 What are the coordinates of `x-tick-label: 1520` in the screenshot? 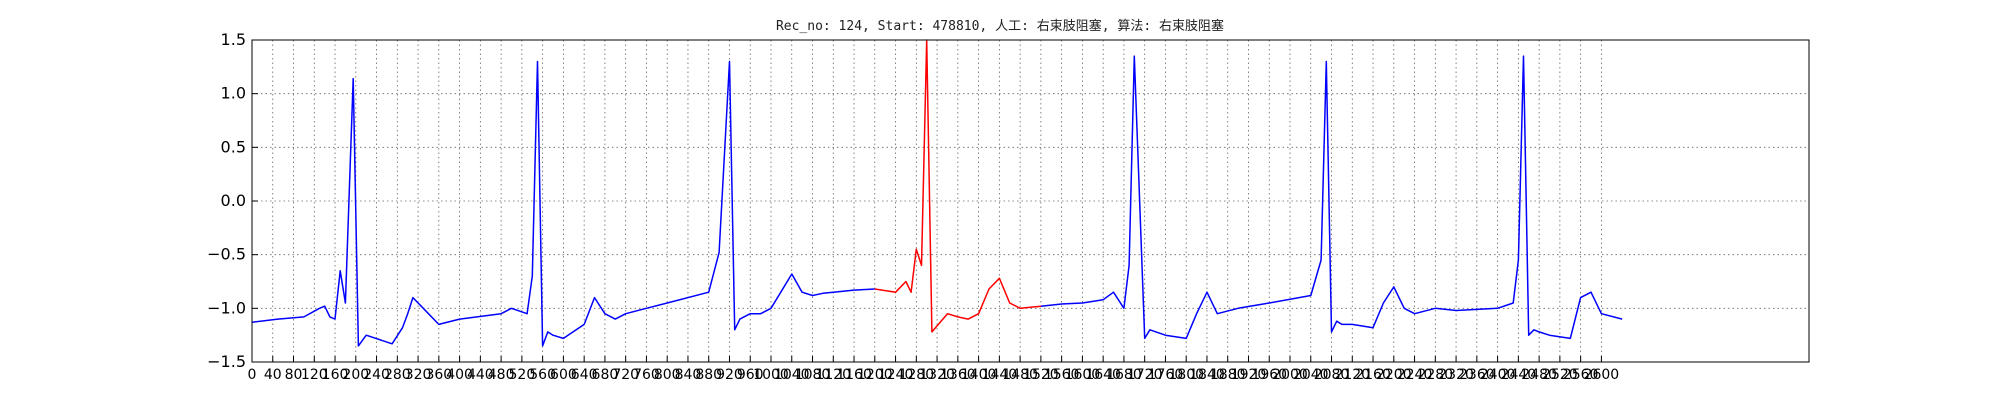 It's located at (1041, 375).